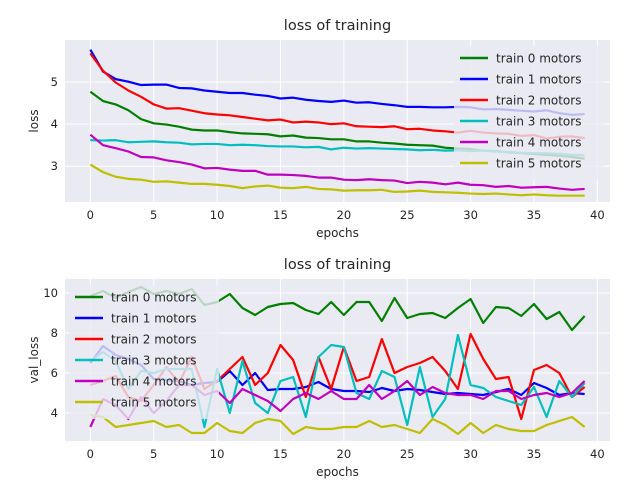 Image resolution: width=640 pixels, height=480 pixels. Describe the element at coordinates (338, 424) in the screenshot. I see `val-loss-line-train-5-motors` at that location.